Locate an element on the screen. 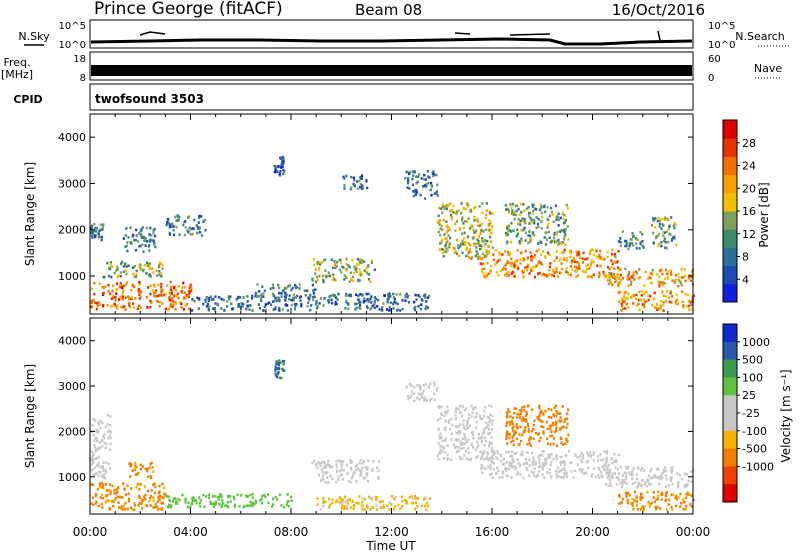 Image resolution: width=800 pixels, height=554 pixels. colorbar-swatch is located at coordinates (730, 457).